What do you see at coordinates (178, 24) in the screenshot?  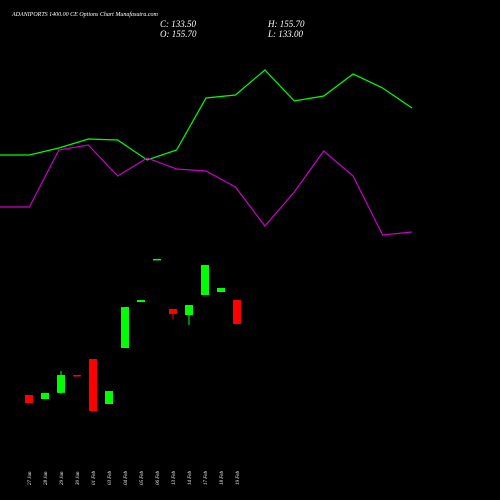 I see `ohlc-label: C: 133.50` at bounding box center [178, 24].